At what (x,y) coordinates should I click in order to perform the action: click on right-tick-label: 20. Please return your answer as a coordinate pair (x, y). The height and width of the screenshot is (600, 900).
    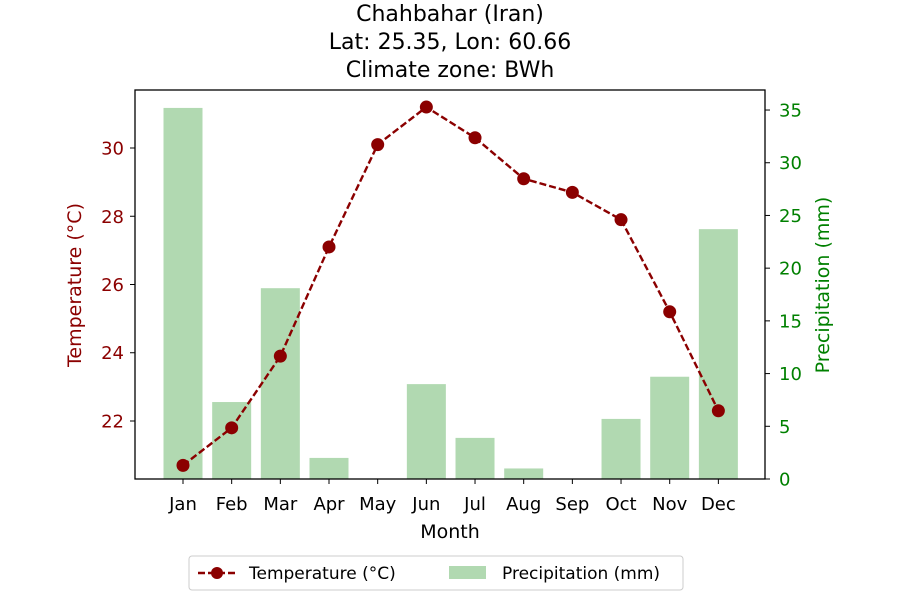
    Looking at the image, I should click on (790, 269).